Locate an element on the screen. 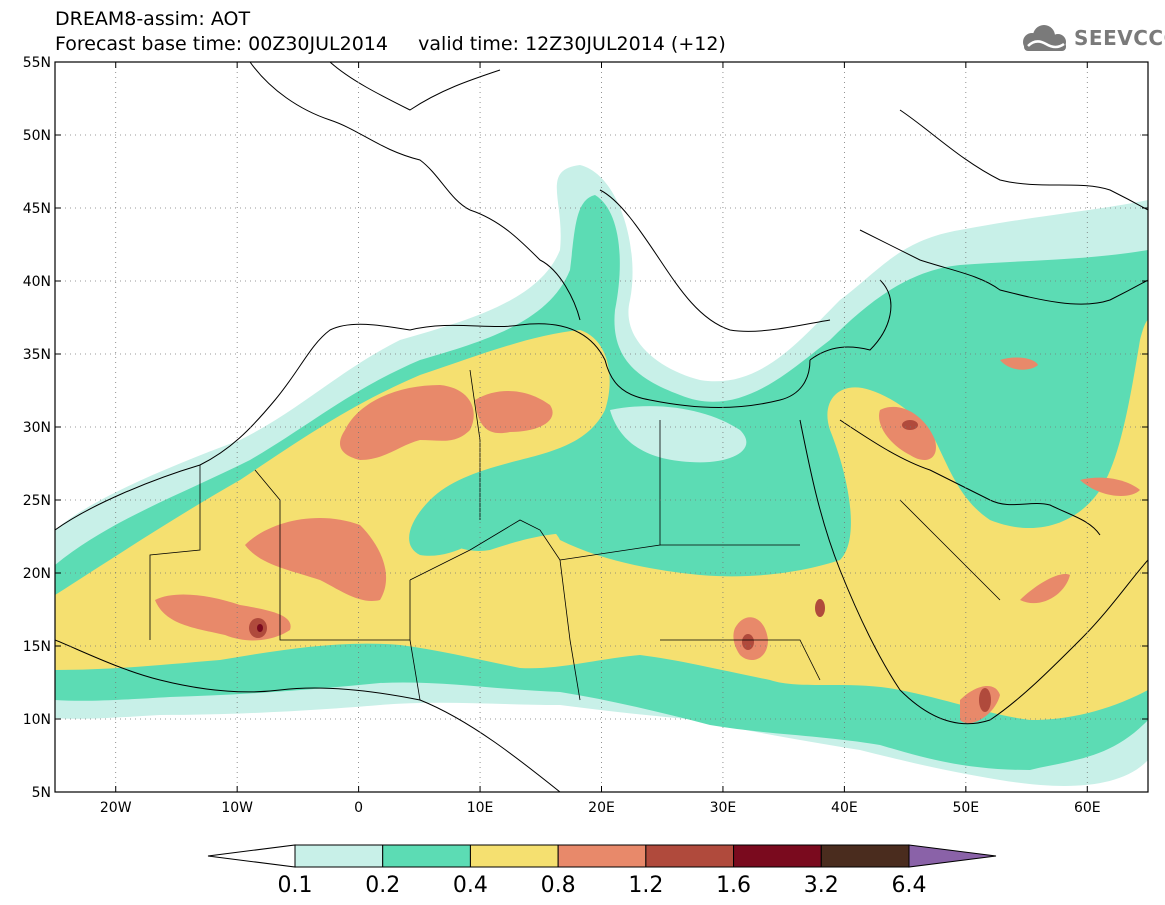 This screenshot has height=905, width=1165. colorbar-label: 1.6 is located at coordinates (733, 885).